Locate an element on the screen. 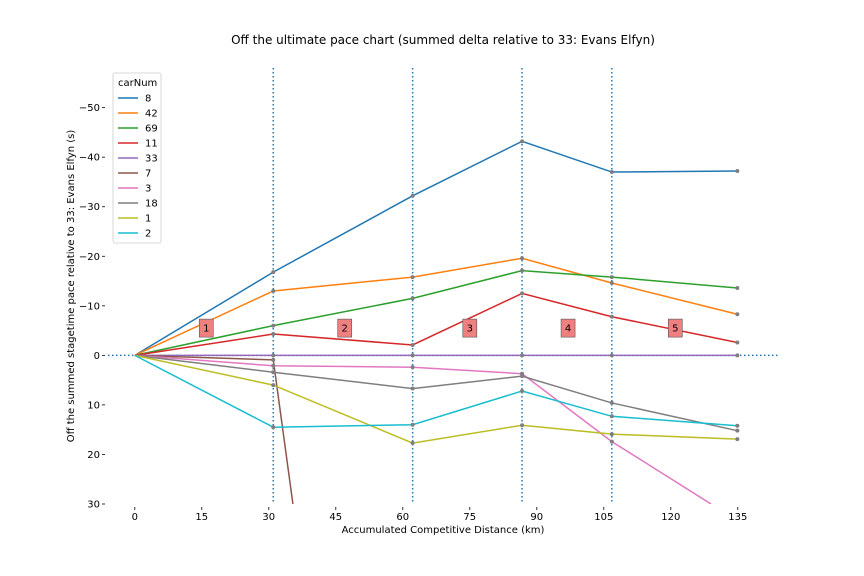 The image size is (864, 576). x-axis-label: Accumulated Competitive Distance (km) is located at coordinates (443, 530).